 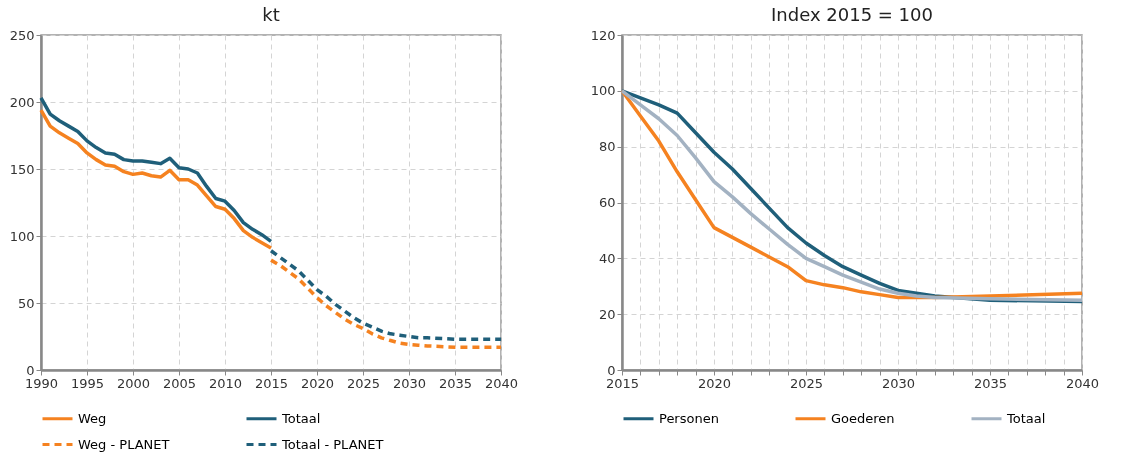 What do you see at coordinates (225, 383) in the screenshot?
I see `x-tick-label: 2010` at bounding box center [225, 383].